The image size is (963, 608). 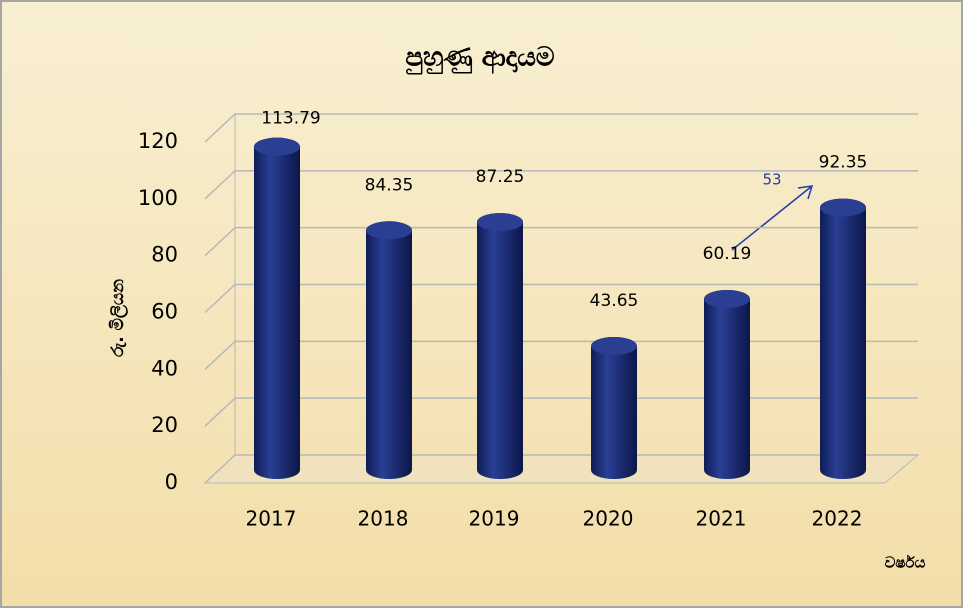 I want to click on annotation-arrow, so click(x=772, y=218).